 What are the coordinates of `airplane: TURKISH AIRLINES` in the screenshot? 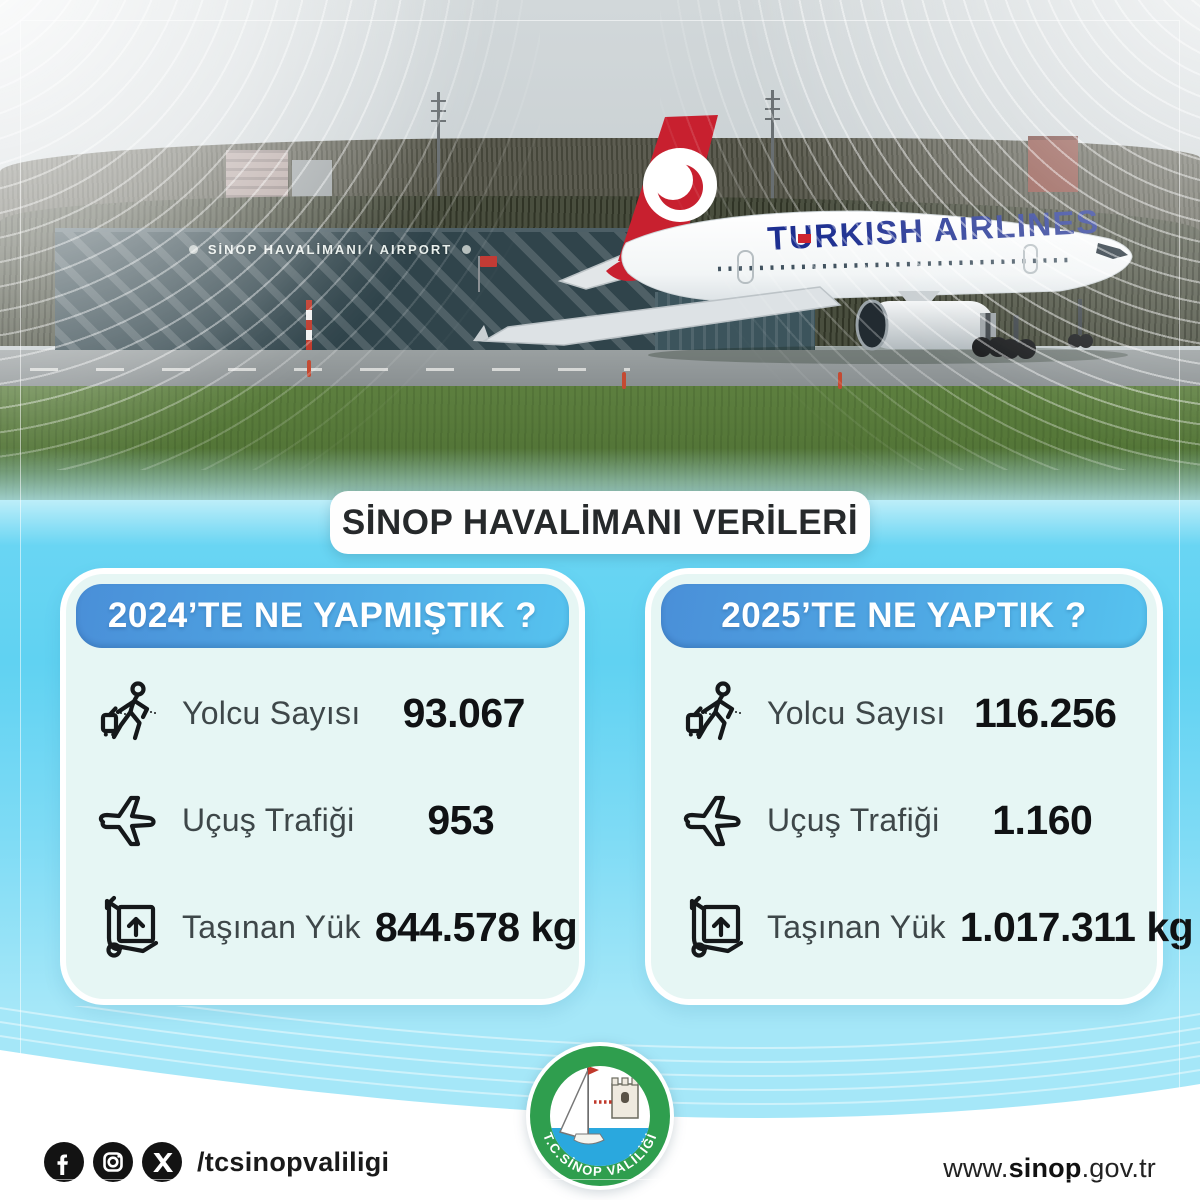 It's located at (803, 239).